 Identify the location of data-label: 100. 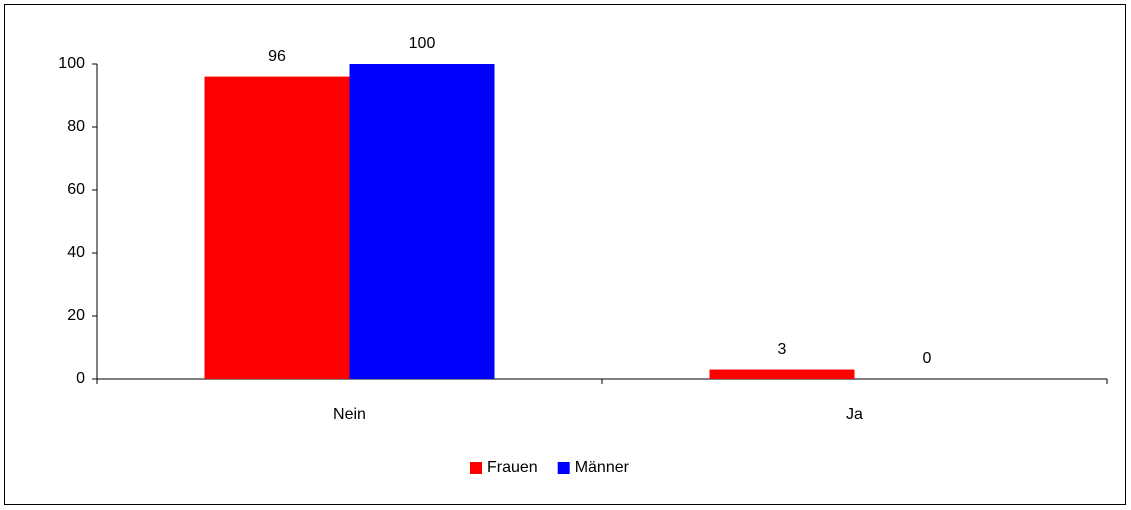
(422, 43).